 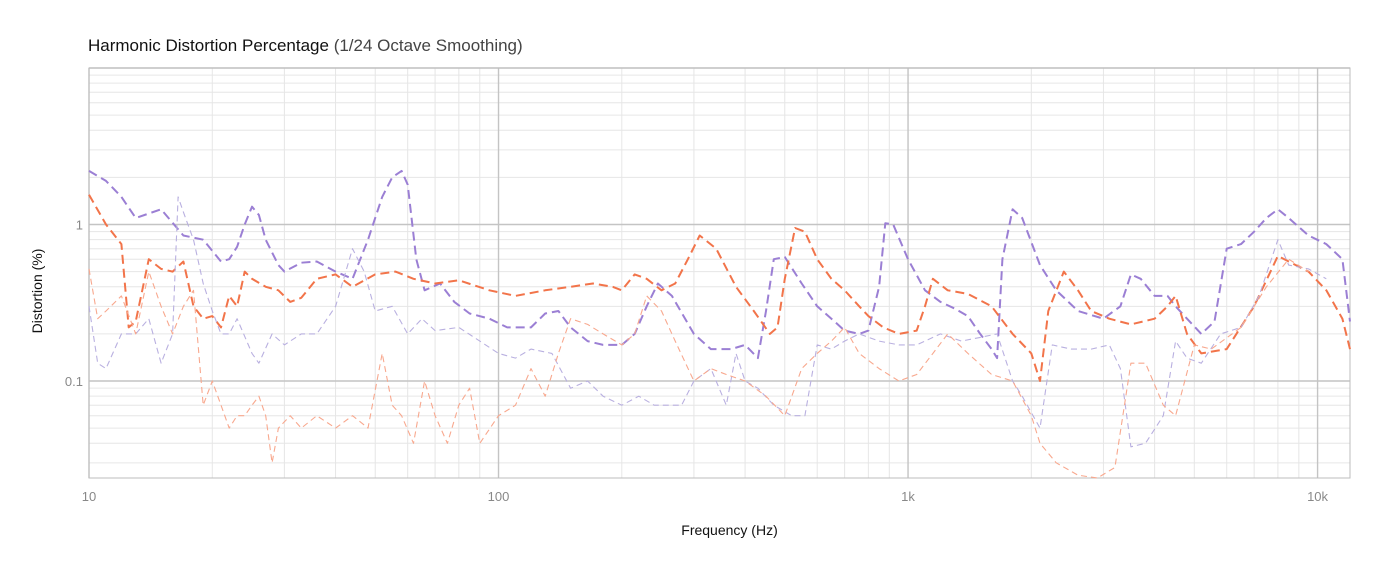 I want to click on x-tick-label: 1k, so click(x=908, y=496).